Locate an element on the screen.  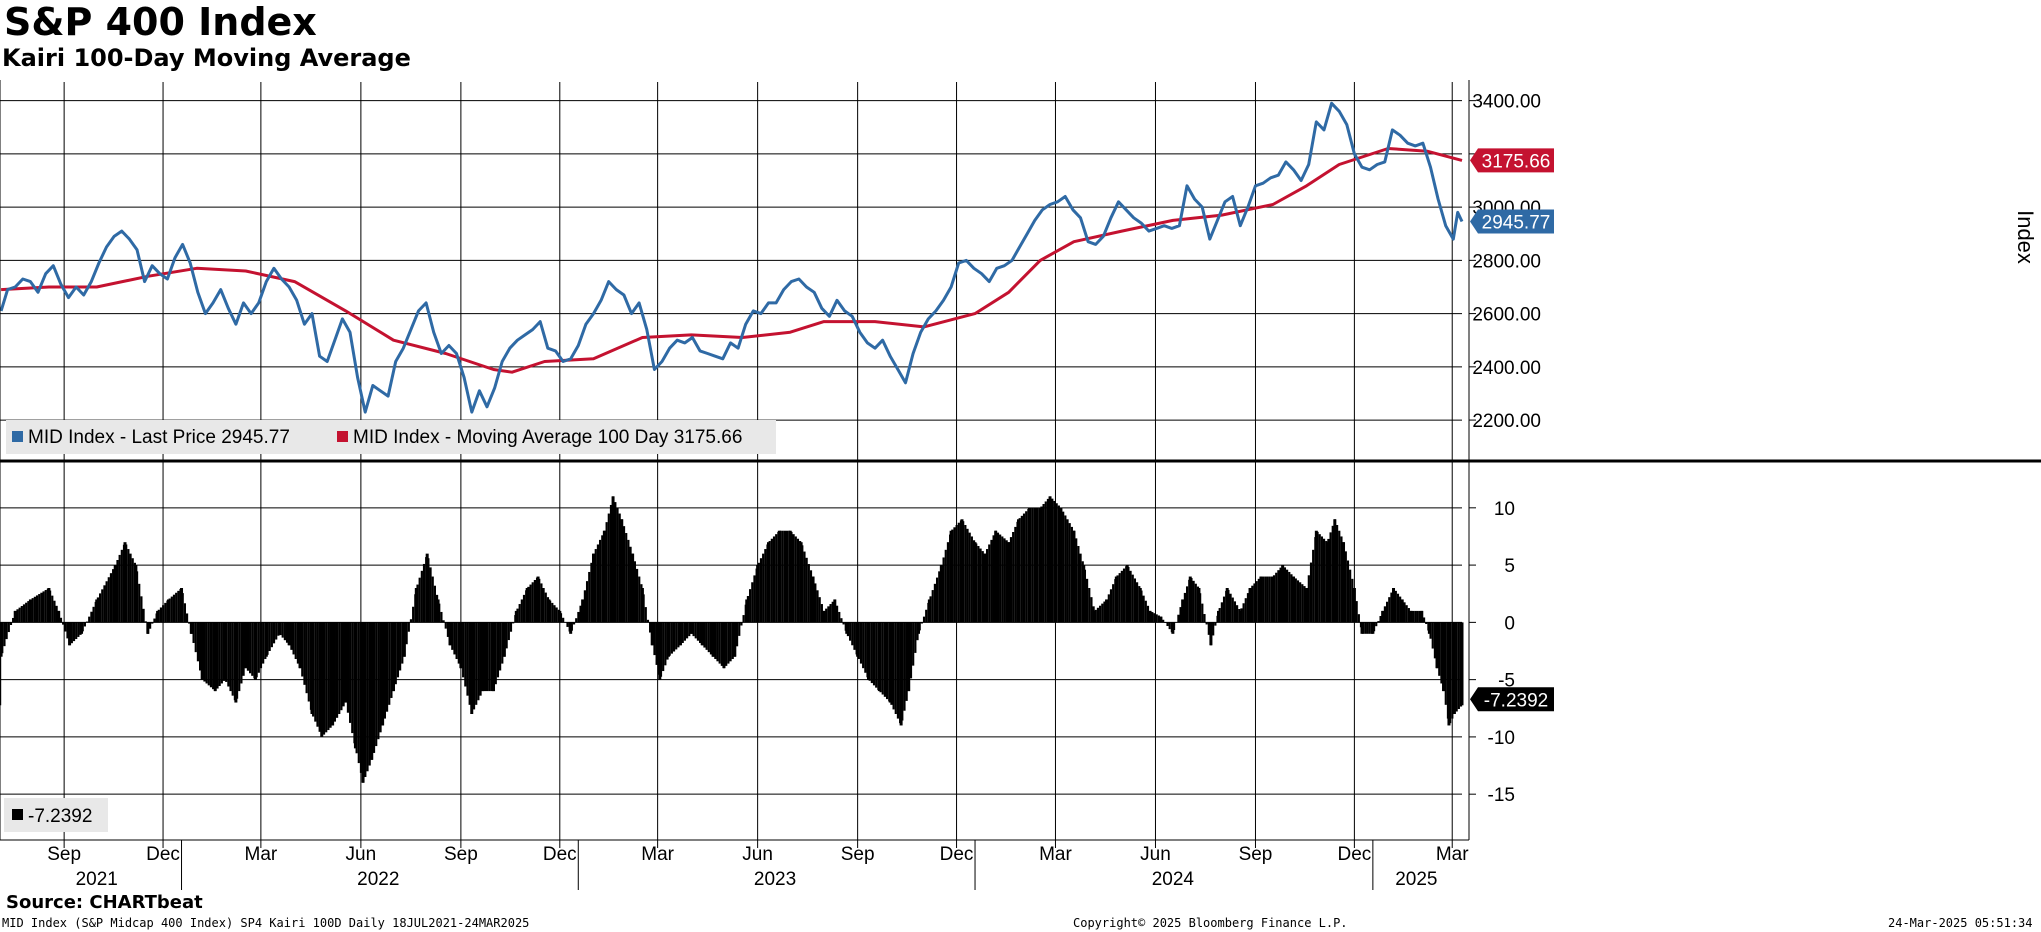
chart-subtitle: Kairi 100-Day Moving Average is located at coordinates (206, 58).